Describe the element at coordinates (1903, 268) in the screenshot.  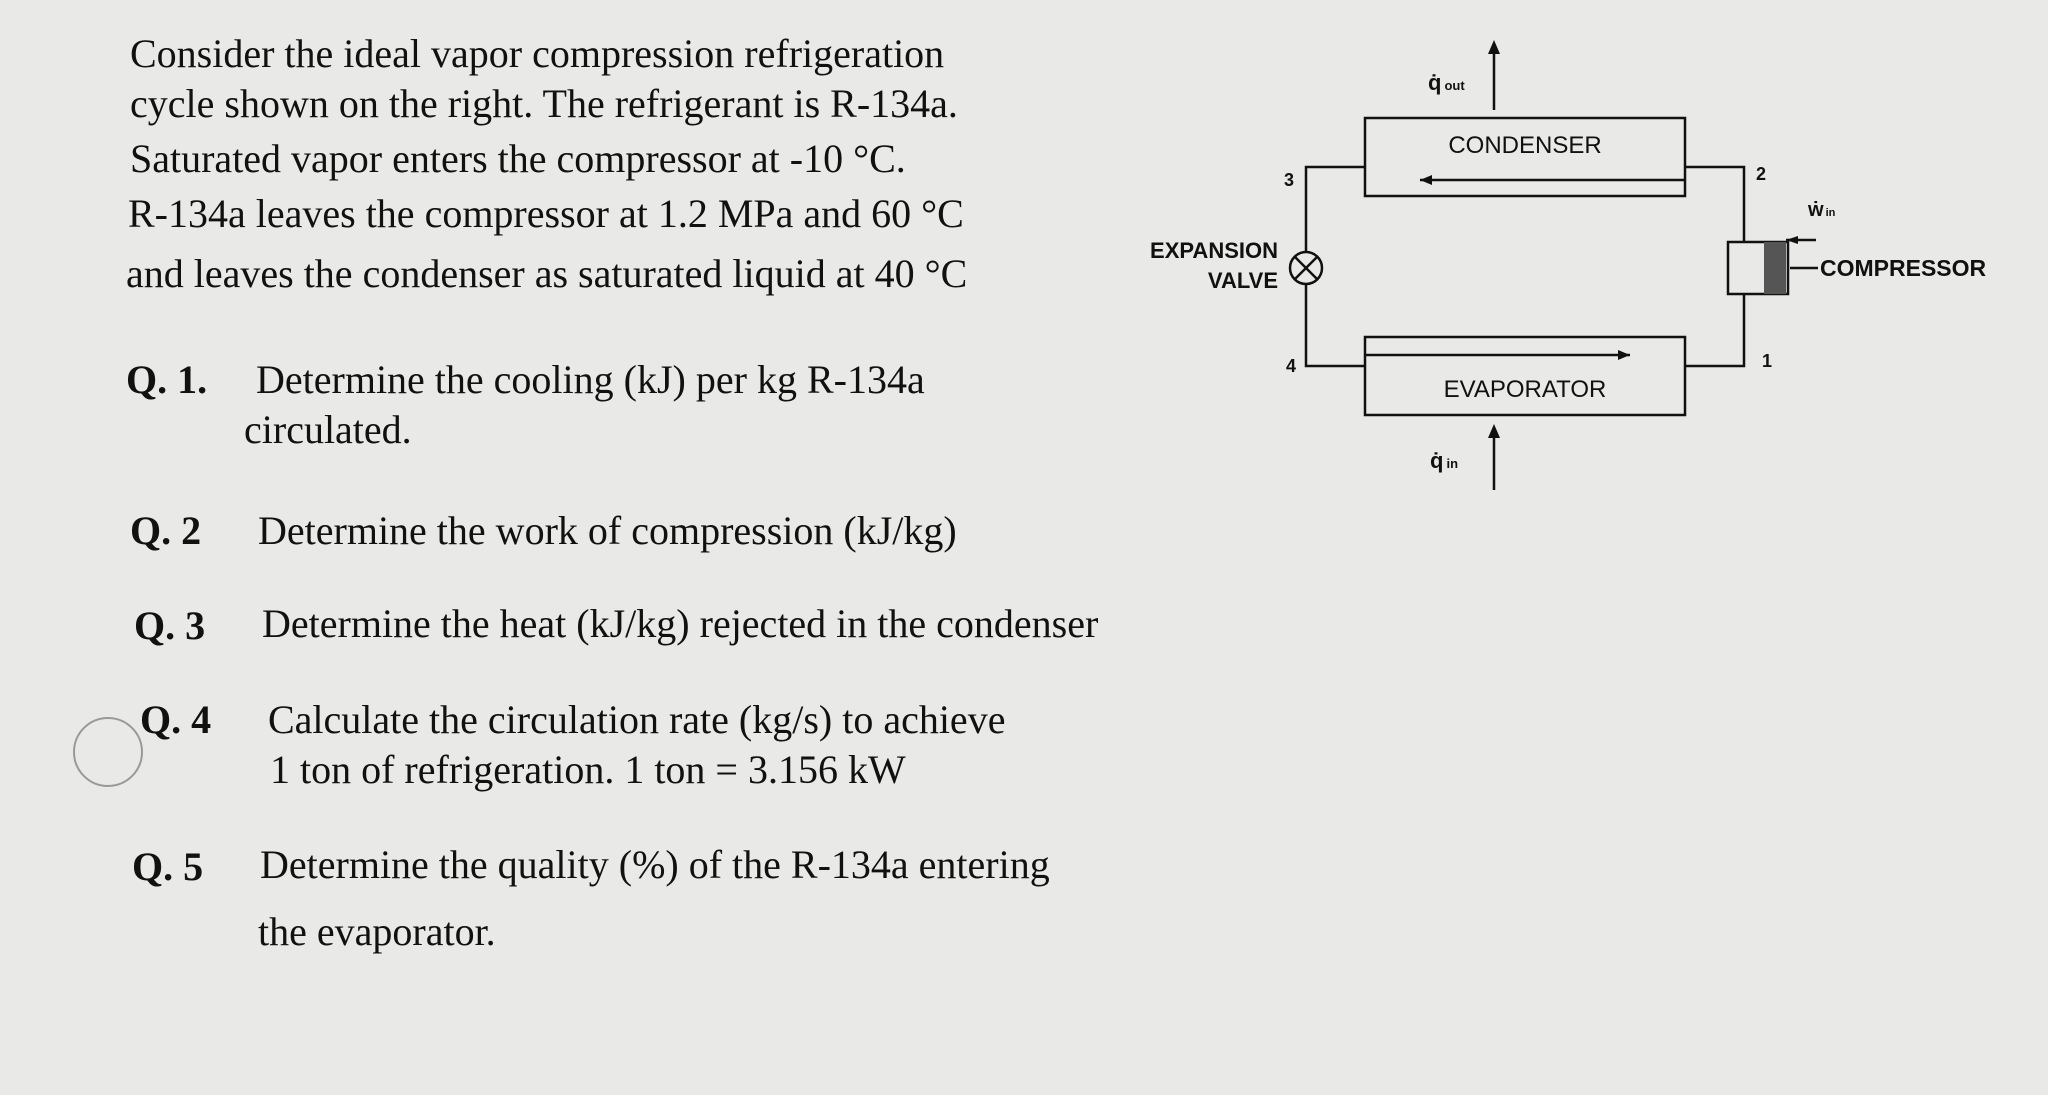
I see `compressor-label: COMPRESSOR` at that location.